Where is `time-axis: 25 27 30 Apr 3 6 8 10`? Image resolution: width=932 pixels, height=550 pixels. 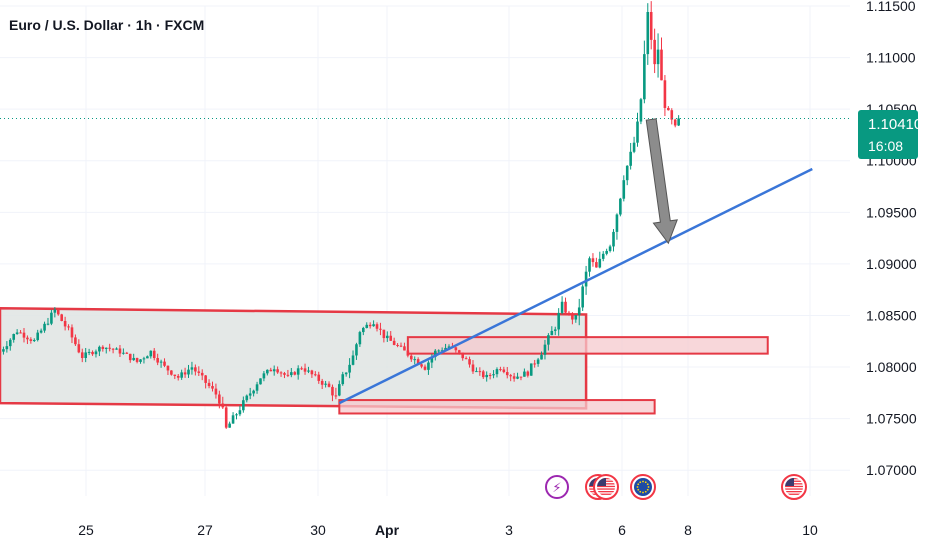 time-axis: 25 27 30 Apr 3 6 8 10 is located at coordinates (448, 530).